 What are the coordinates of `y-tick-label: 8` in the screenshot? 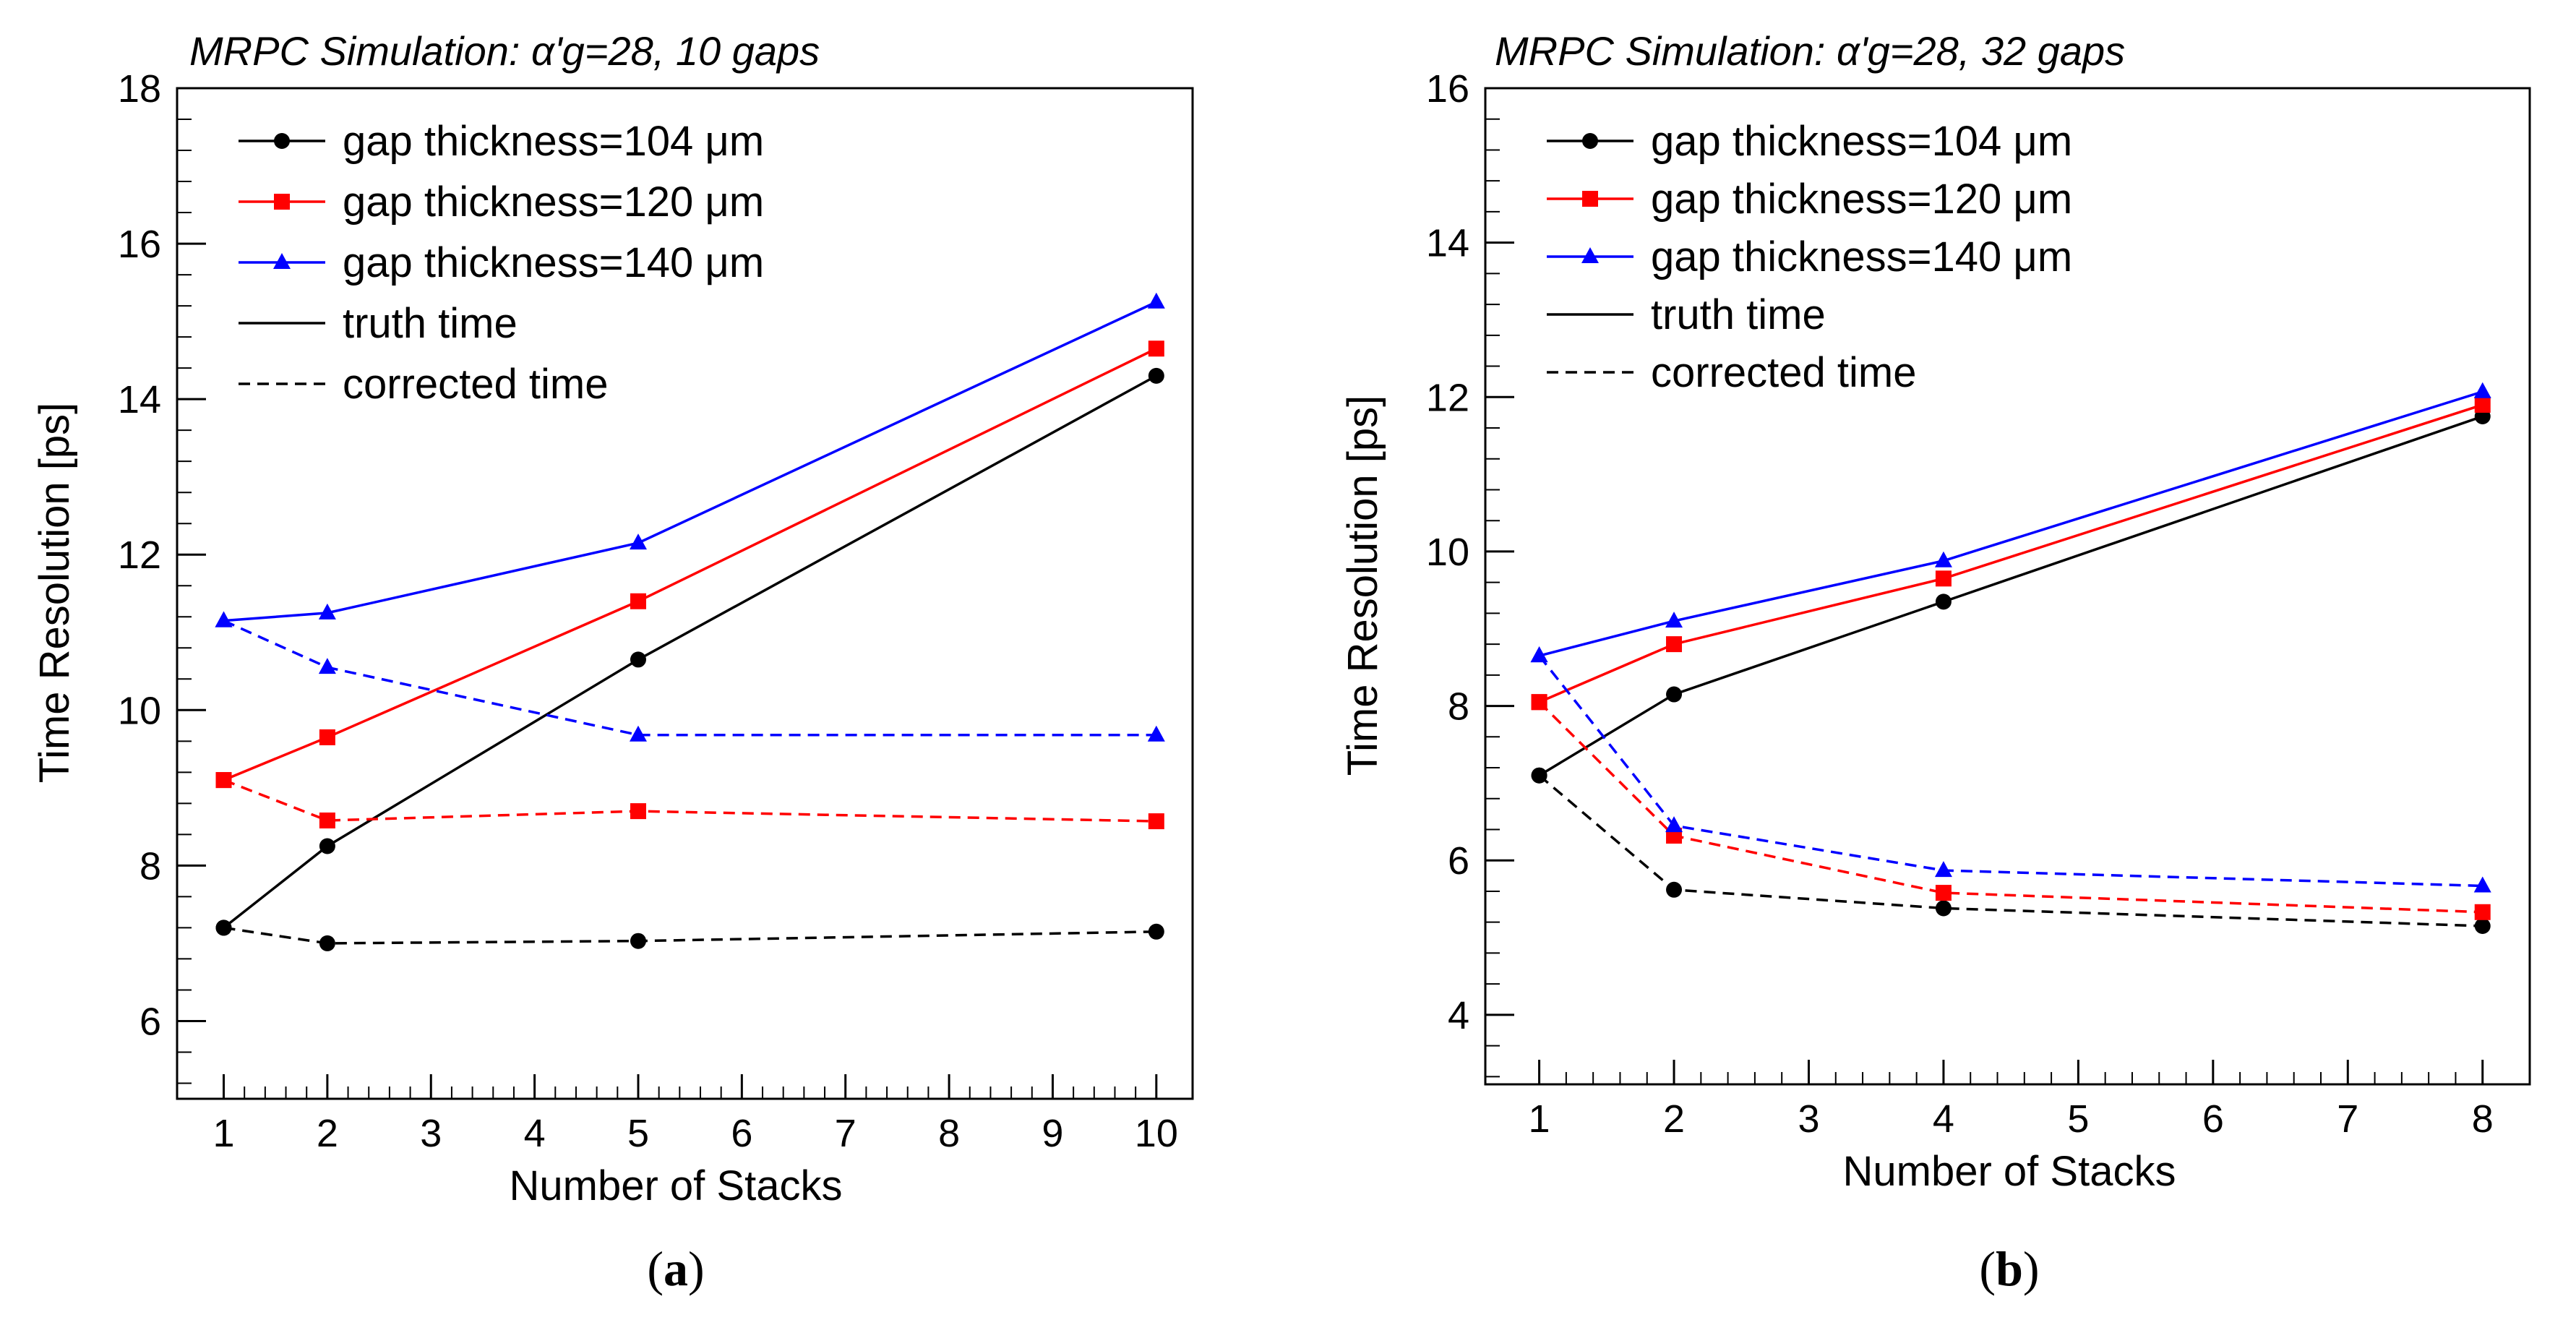 It's located at (1459, 707).